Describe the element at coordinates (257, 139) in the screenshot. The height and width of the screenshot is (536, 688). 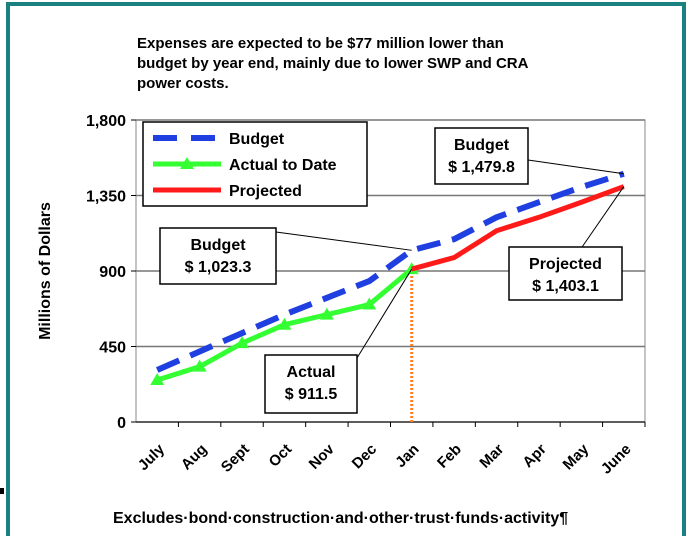
I see `legend-label: Budget` at that location.